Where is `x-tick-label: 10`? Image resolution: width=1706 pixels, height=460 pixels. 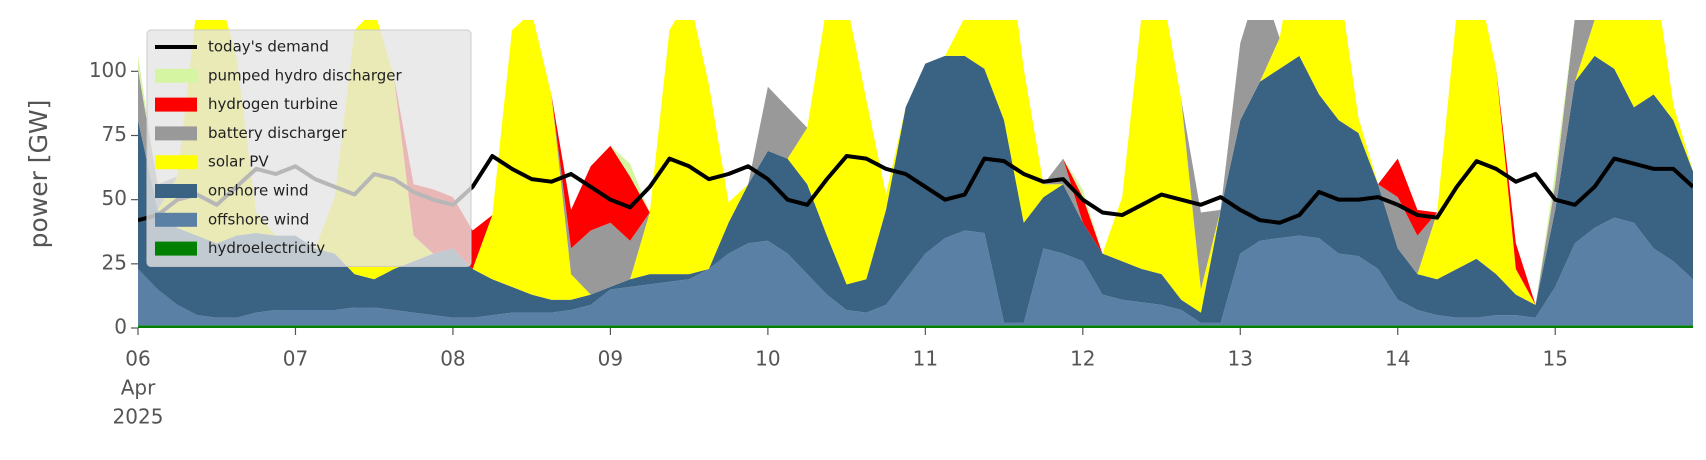 x-tick-label: 10 is located at coordinates (767, 359).